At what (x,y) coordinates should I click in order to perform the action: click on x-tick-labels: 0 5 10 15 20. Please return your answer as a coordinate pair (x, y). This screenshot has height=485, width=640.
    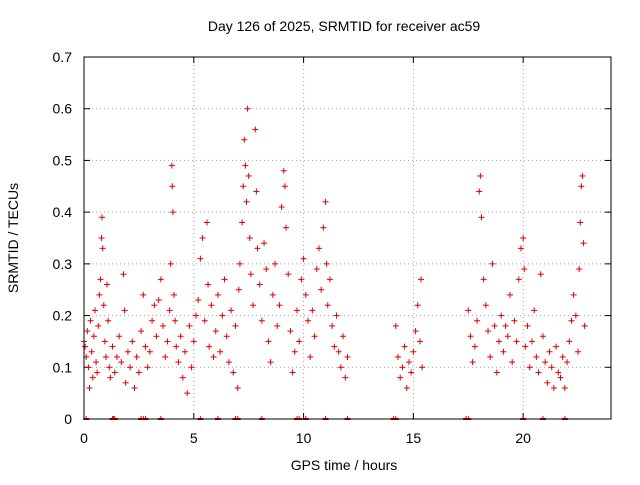
    Looking at the image, I should click on (305, 438).